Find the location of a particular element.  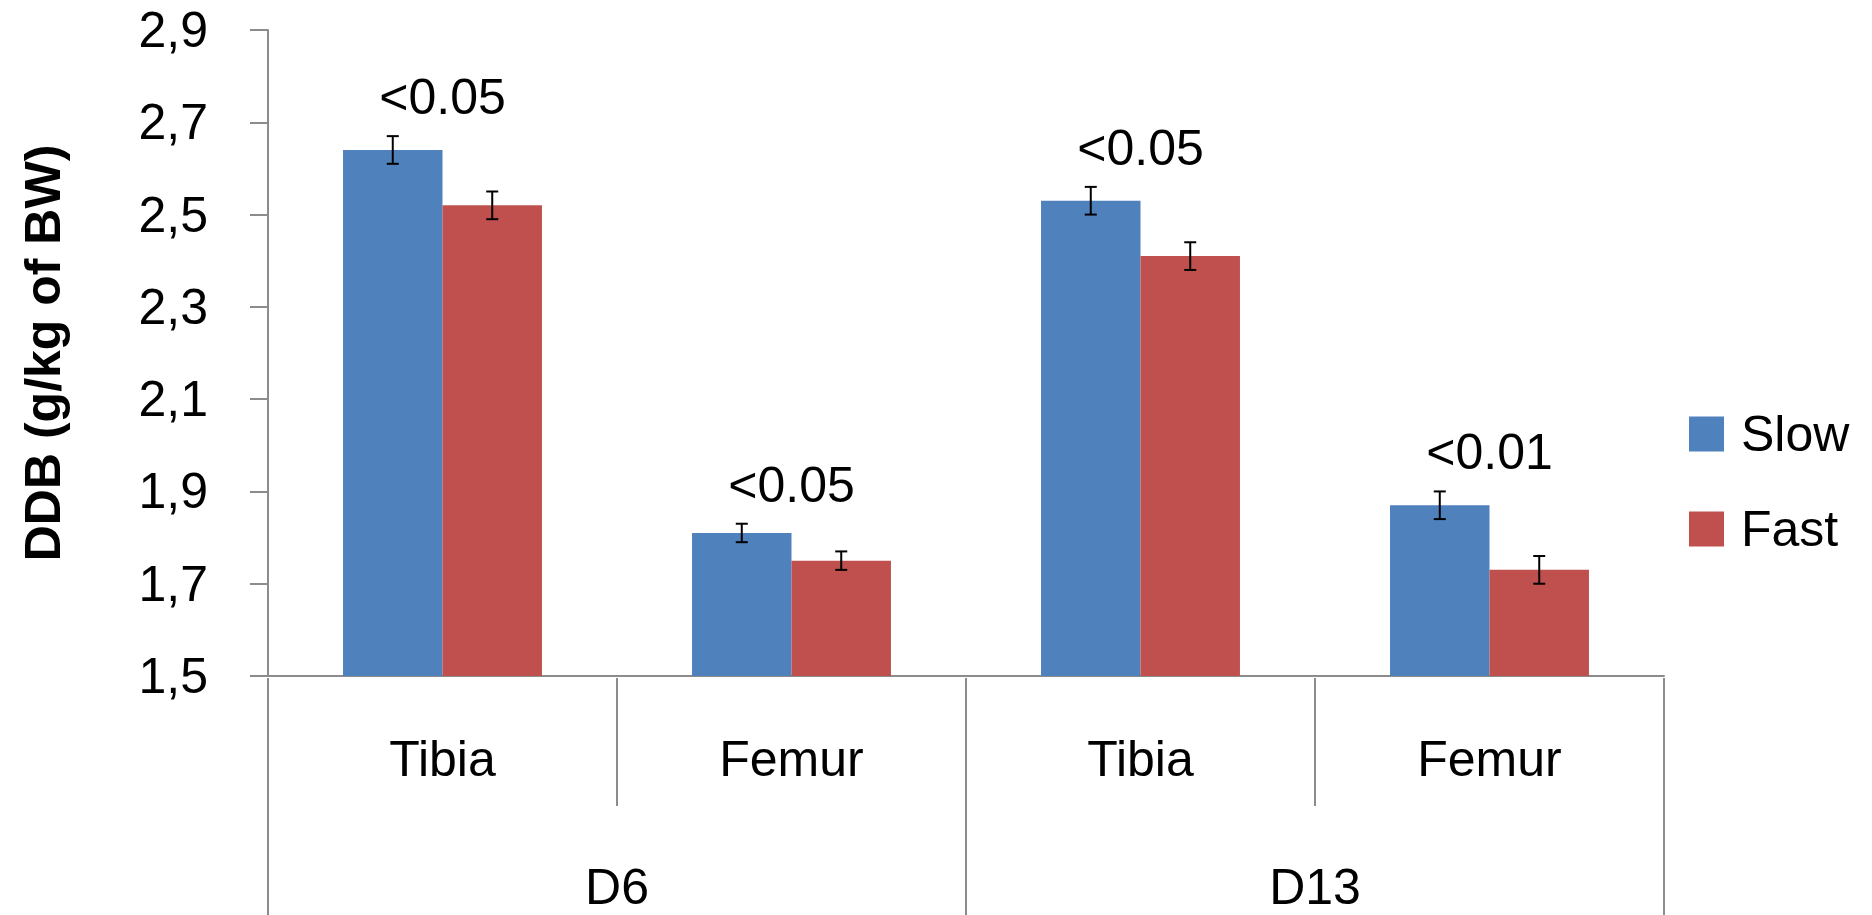

y-tick-label: 2,3 is located at coordinates (173, 306).